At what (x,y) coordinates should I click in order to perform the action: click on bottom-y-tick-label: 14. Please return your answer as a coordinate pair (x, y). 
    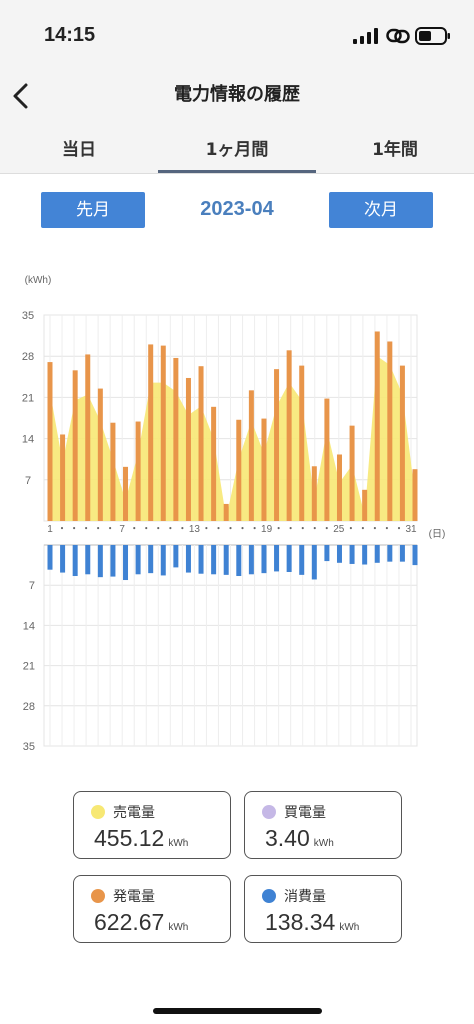
    Looking at the image, I should click on (29, 626).